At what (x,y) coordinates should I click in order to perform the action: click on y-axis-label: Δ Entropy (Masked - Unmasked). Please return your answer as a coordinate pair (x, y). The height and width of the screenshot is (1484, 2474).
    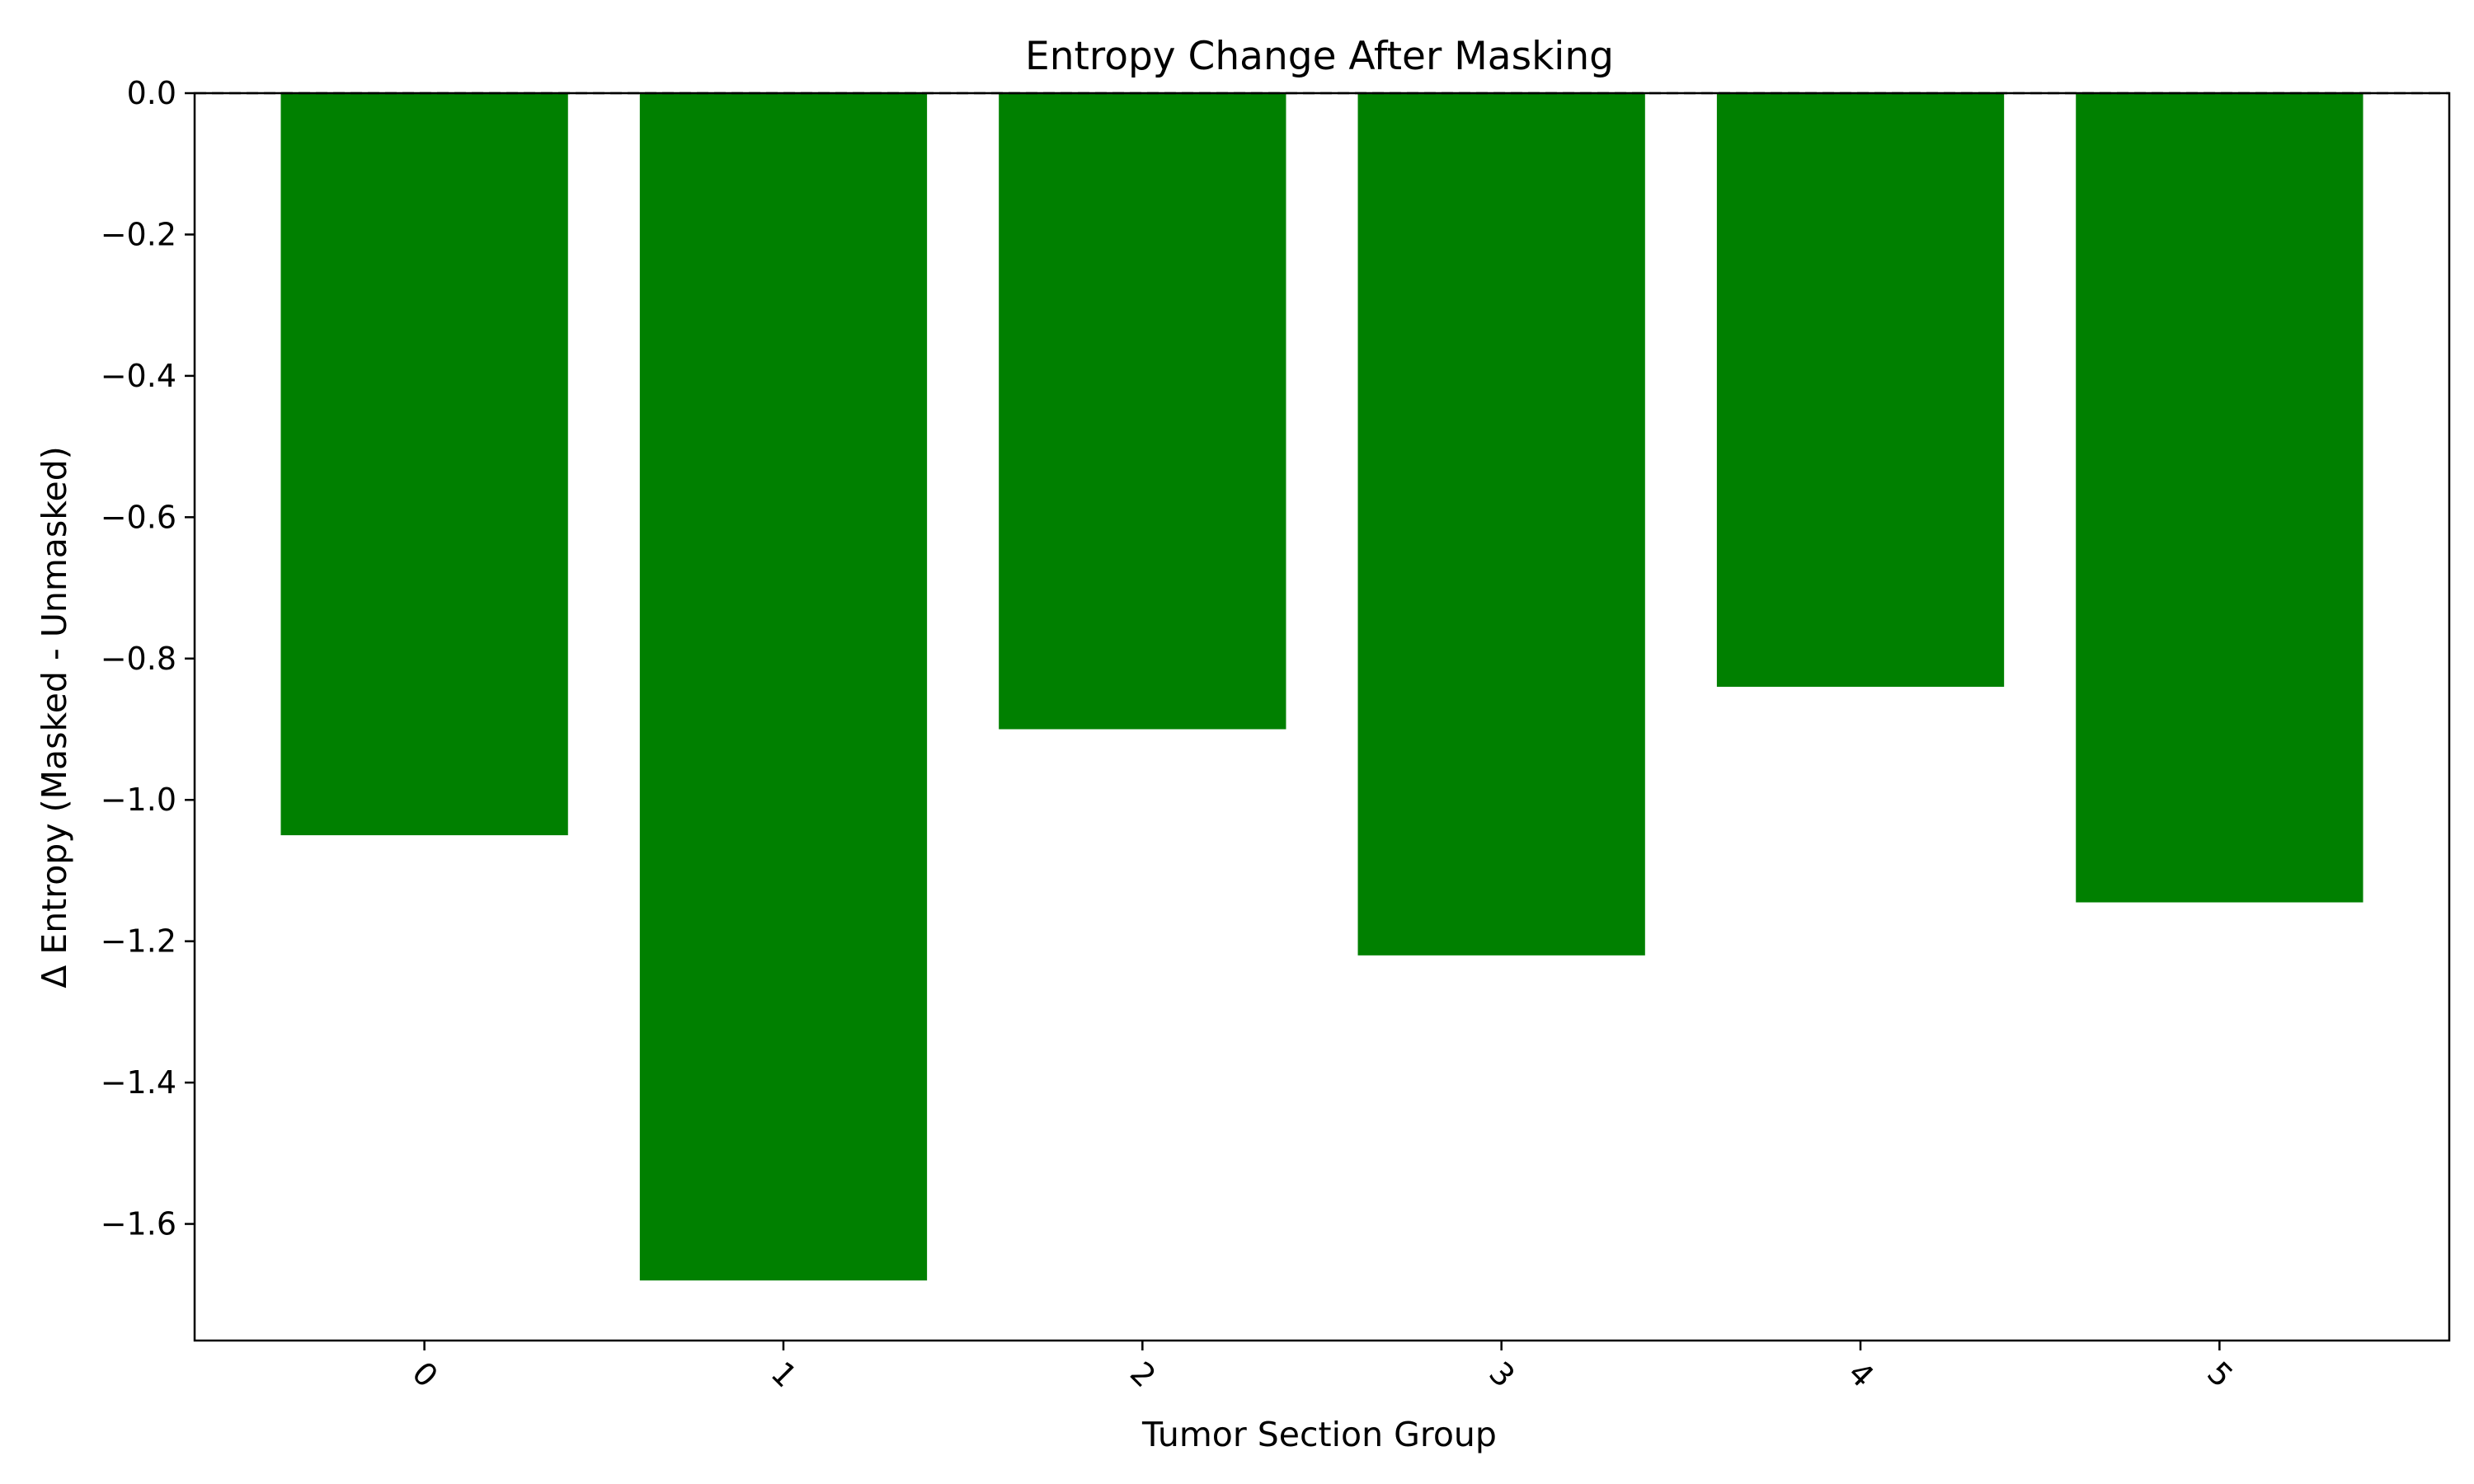
    Looking at the image, I should click on (54, 717).